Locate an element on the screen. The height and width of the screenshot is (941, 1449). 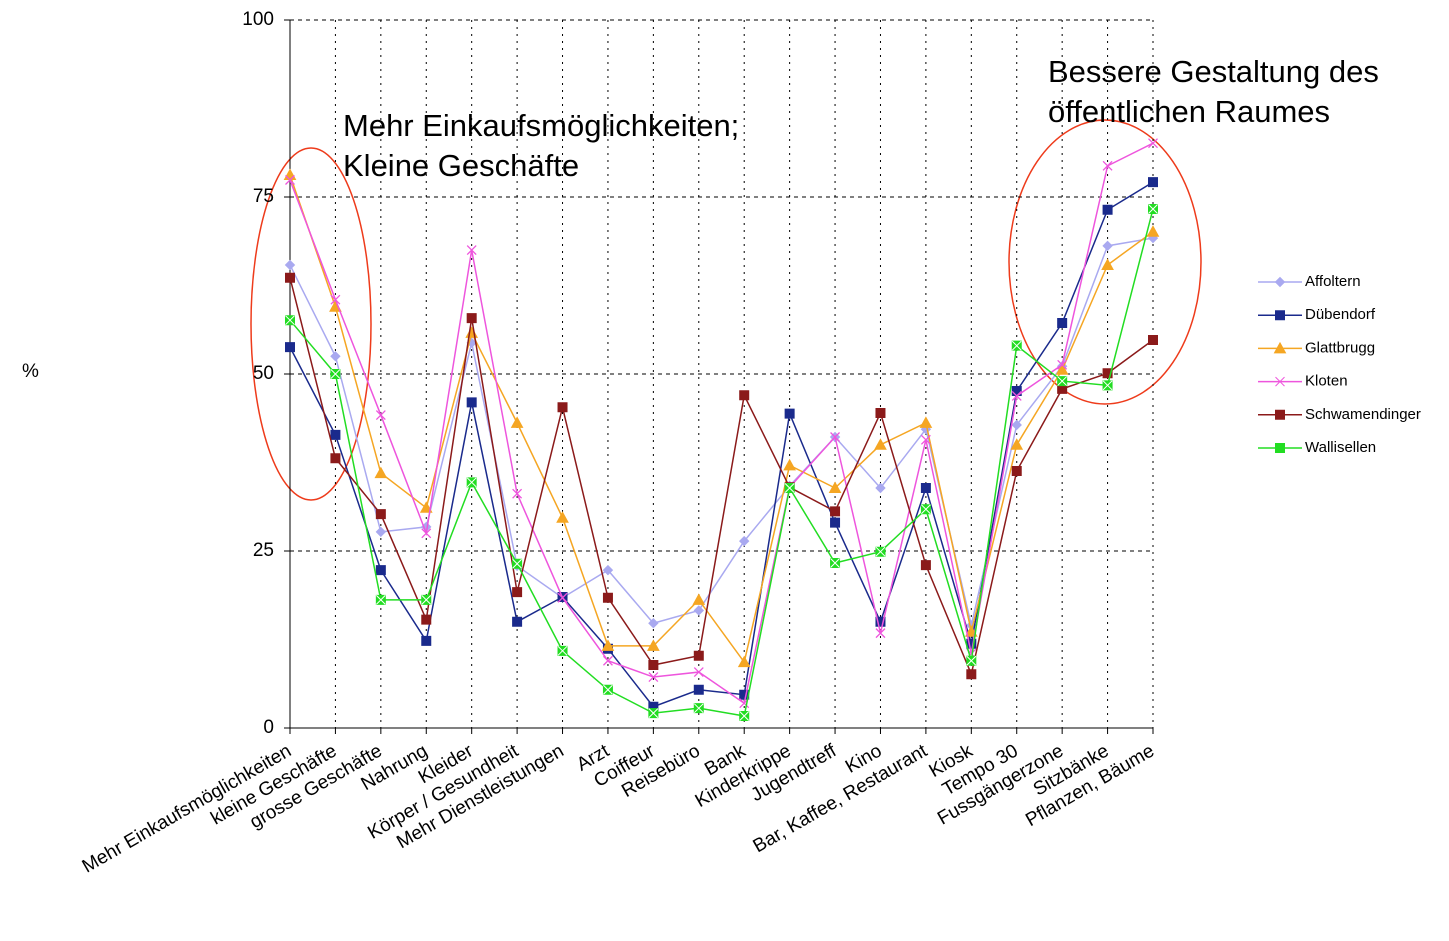
annotation: Mehr Einkaufsmöglichkeiten; is located at coordinates (541, 125).